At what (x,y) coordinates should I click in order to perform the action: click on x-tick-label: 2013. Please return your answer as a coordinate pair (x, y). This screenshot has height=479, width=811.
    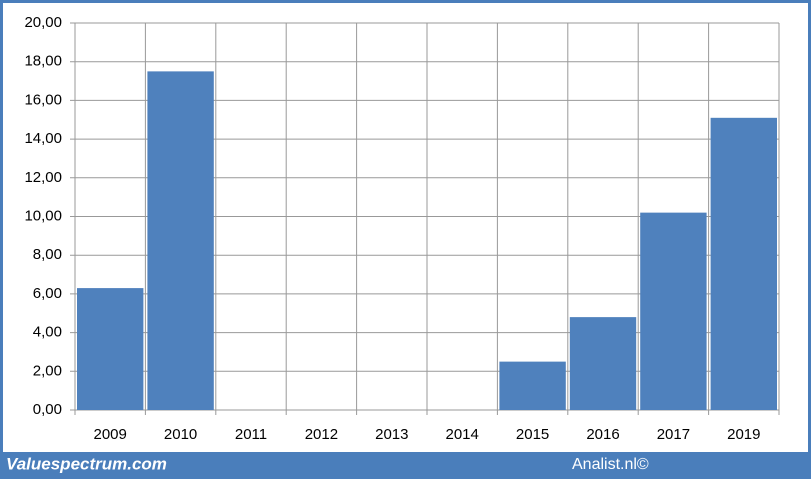
    Looking at the image, I should click on (391, 434).